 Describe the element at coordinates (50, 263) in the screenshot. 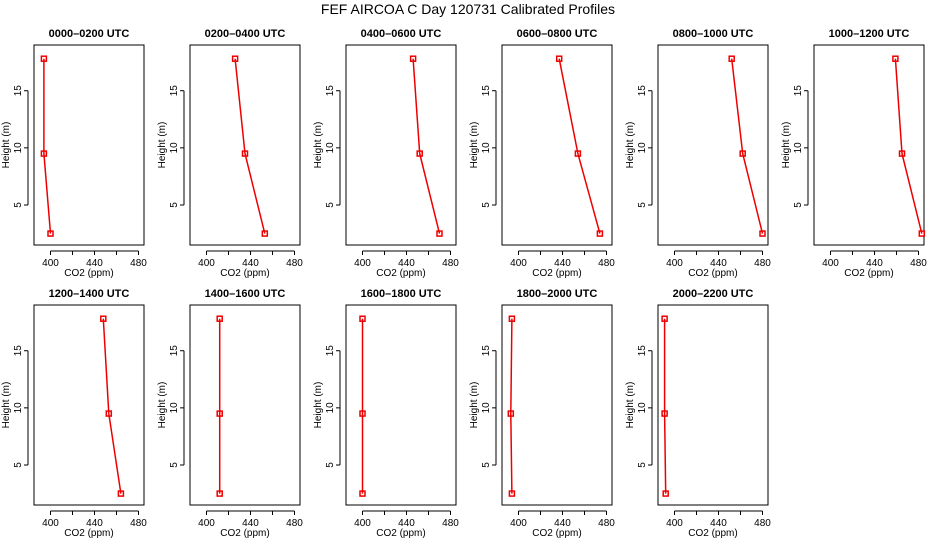

I see `panel-1-x-tick-label: 400` at that location.